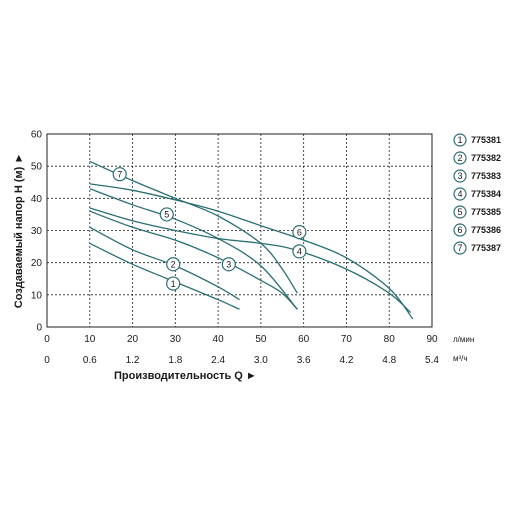 Image resolution: width=512 pixels, height=512 pixels. Describe the element at coordinates (37, 263) in the screenshot. I see `y-tick-label: 20` at that location.